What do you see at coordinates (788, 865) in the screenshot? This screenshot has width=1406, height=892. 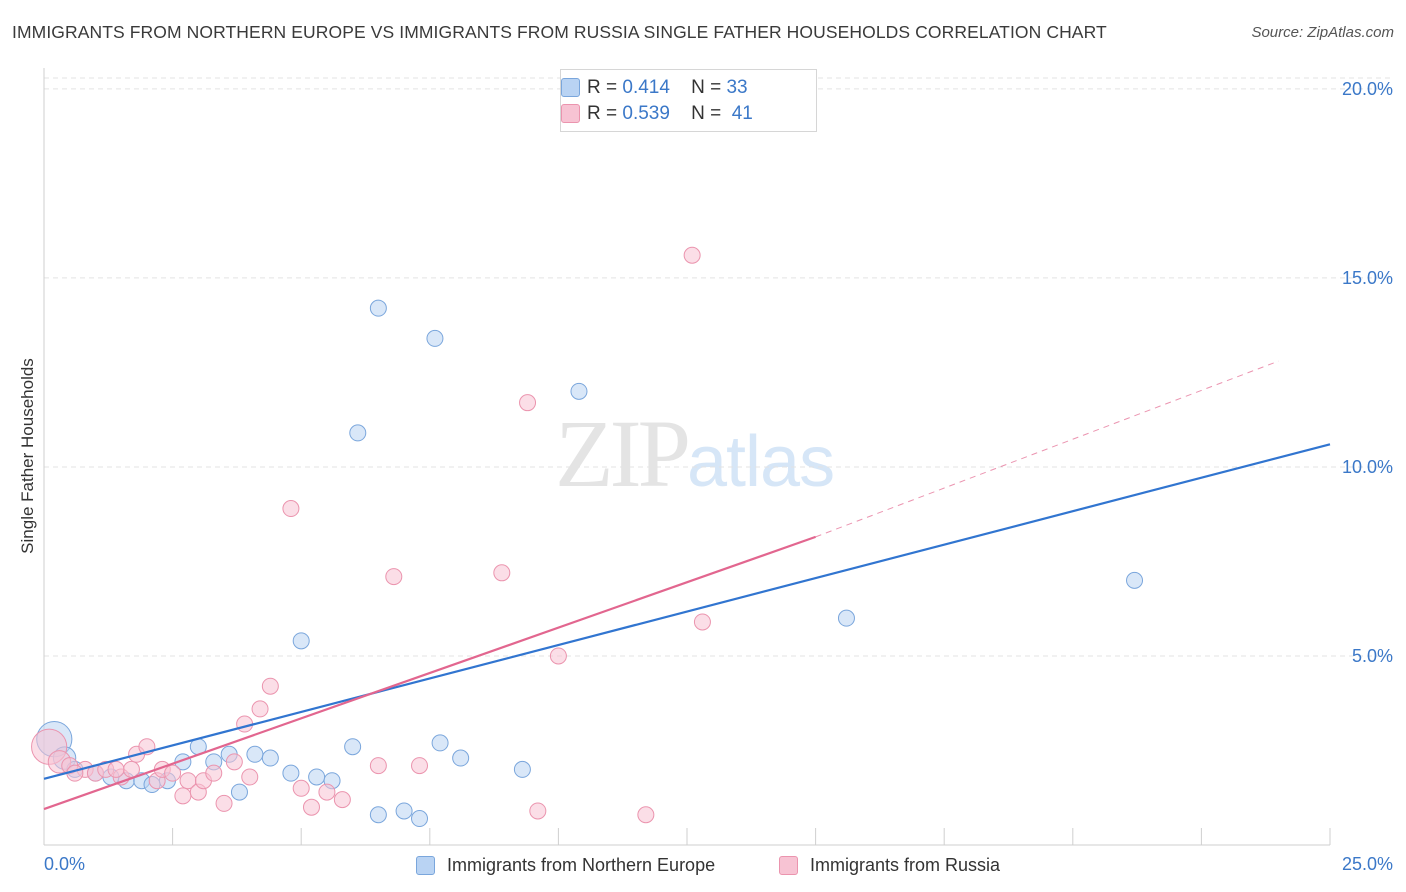 I see `bottom-legend-swatch-russia` at bounding box center [788, 865].